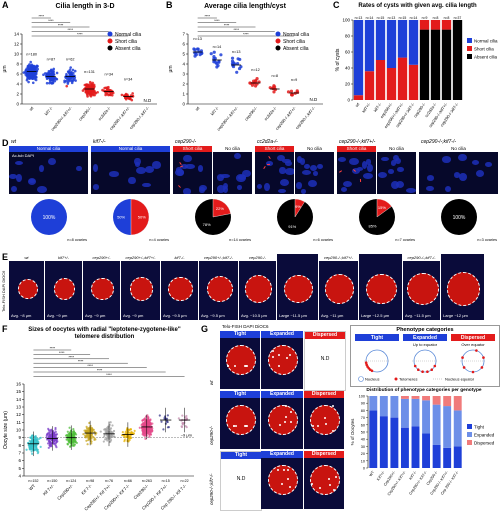 The image size is (500, 511). Describe the element at coordinates (338, 59) in the screenshot. I see `y-axis-label: % of cysts` at that location.